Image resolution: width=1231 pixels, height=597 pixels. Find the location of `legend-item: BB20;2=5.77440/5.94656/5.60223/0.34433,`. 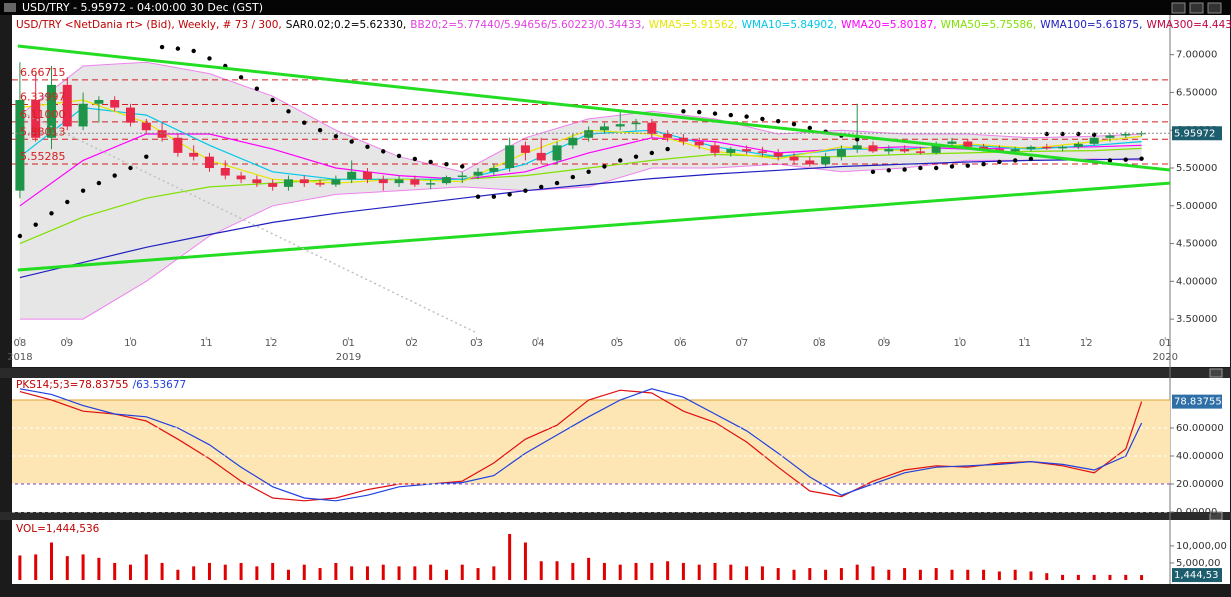

legend-item: BB20;2=5.77440/5.94656/5.60223/0.34433, is located at coordinates (527, 25).